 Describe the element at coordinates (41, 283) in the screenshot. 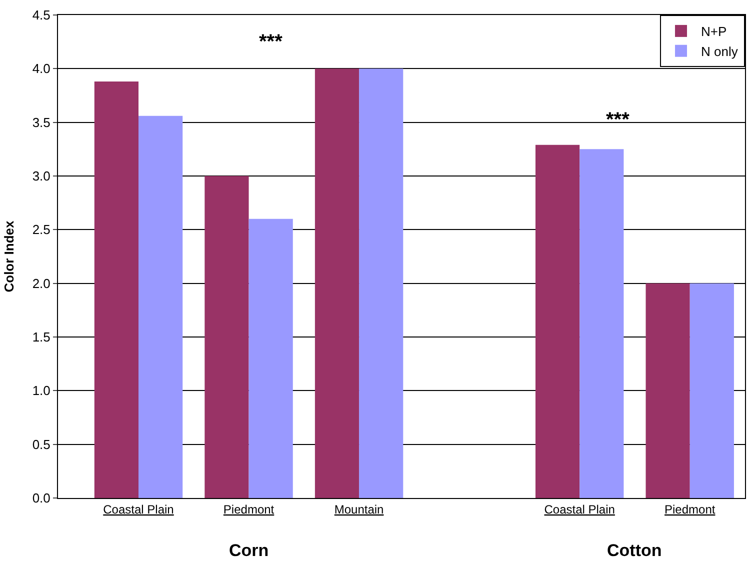

I see `y-tick-label: 2.0` at that location.